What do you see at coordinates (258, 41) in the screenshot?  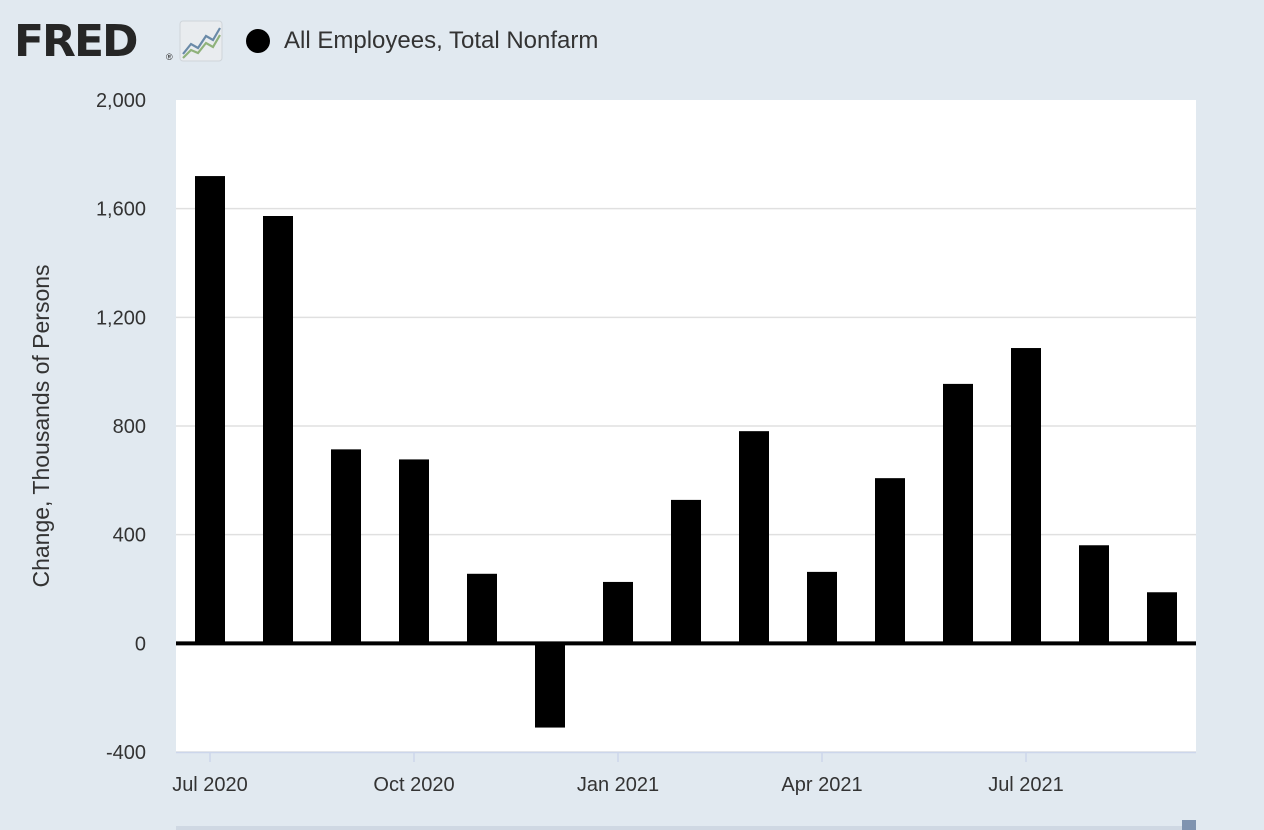 I see `legend-marker` at bounding box center [258, 41].